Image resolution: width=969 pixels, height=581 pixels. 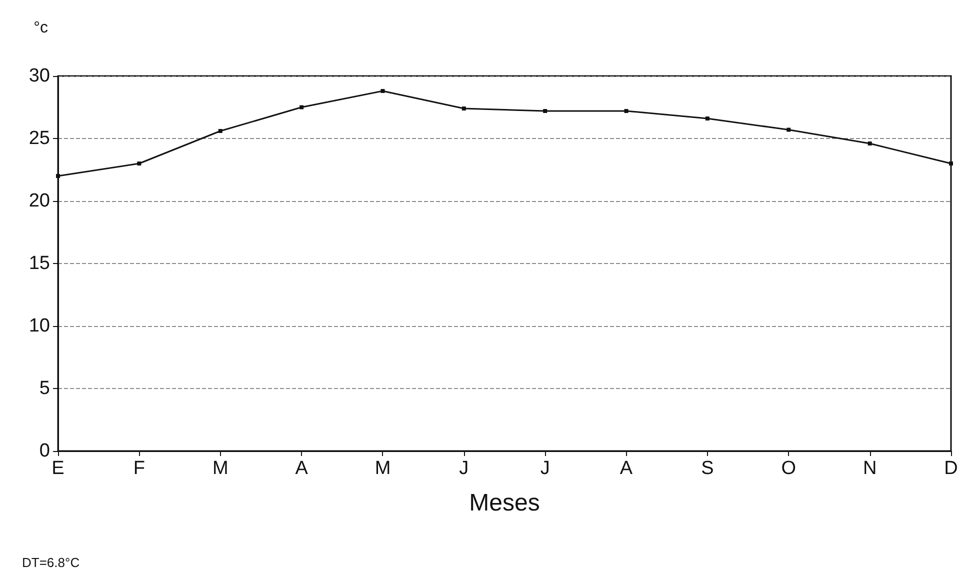 What do you see at coordinates (39, 263) in the screenshot?
I see `y-tick-label: 15` at bounding box center [39, 263].